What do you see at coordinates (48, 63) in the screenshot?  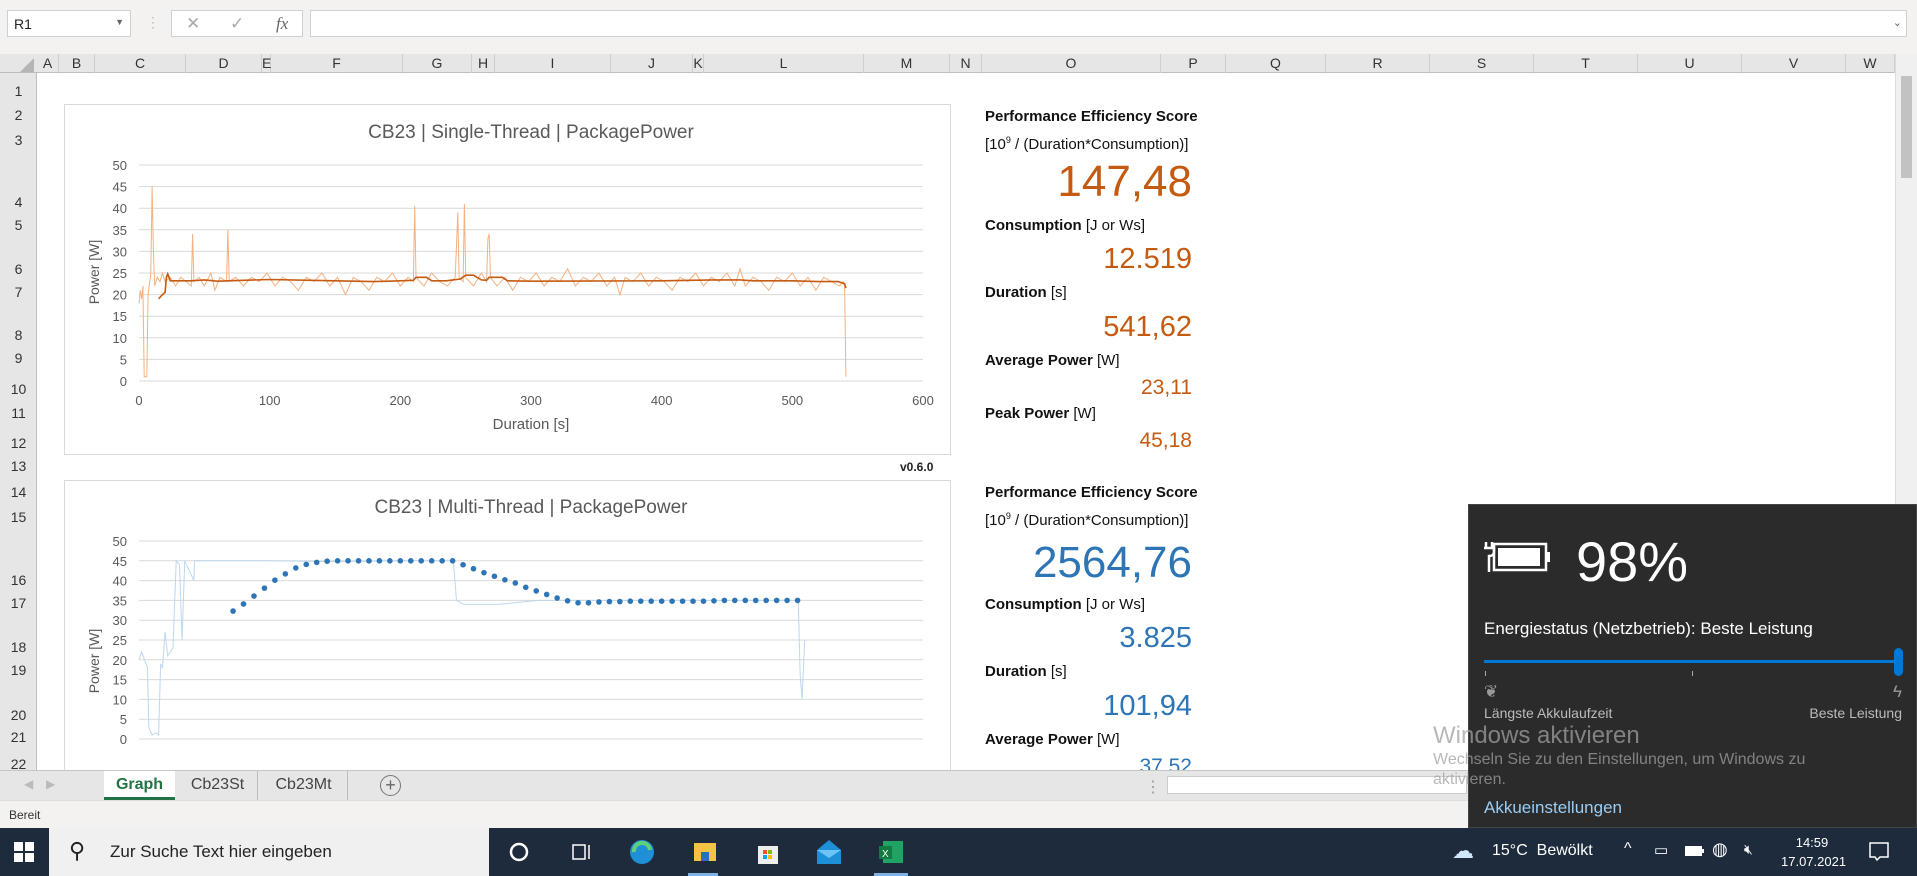 I see `column-header-a: A` at bounding box center [48, 63].